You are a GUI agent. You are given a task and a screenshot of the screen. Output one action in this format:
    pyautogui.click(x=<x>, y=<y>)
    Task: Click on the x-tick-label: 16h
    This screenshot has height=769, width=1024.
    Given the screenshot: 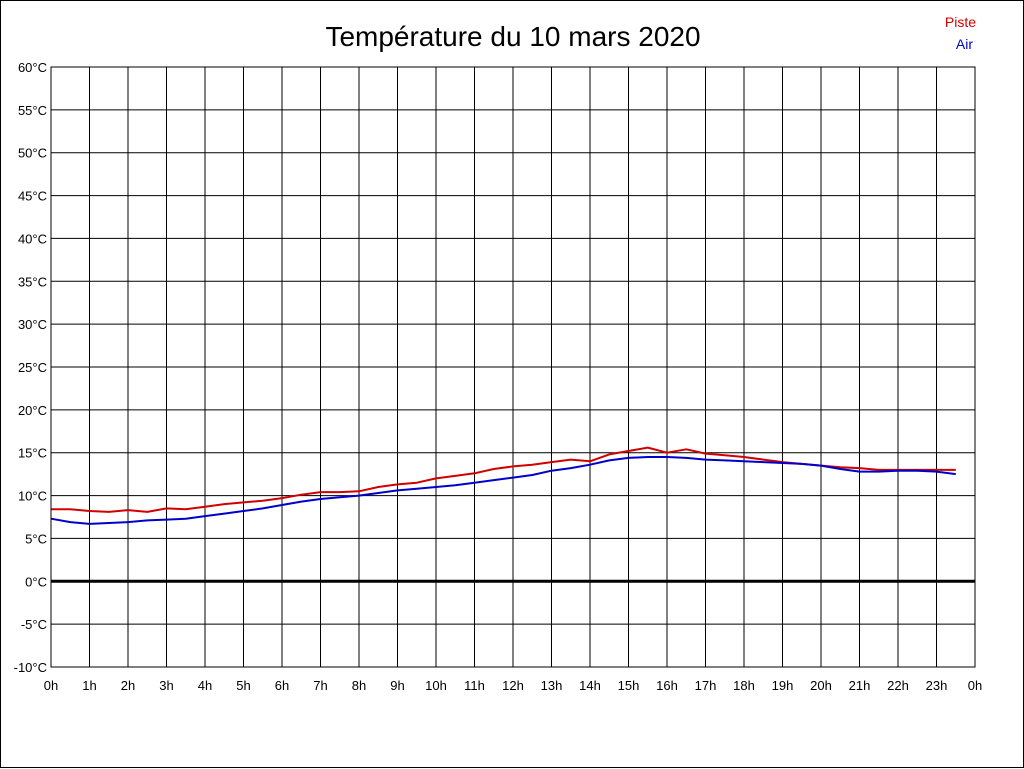 What is the action you would take?
    pyautogui.click(x=667, y=685)
    